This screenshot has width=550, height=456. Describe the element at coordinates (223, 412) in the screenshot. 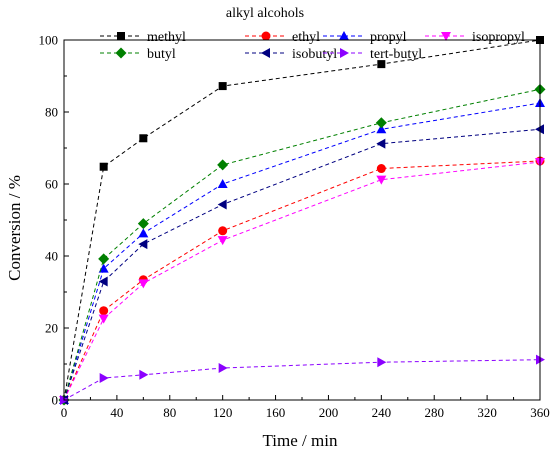

I see `x-tick-label: 120` at that location.